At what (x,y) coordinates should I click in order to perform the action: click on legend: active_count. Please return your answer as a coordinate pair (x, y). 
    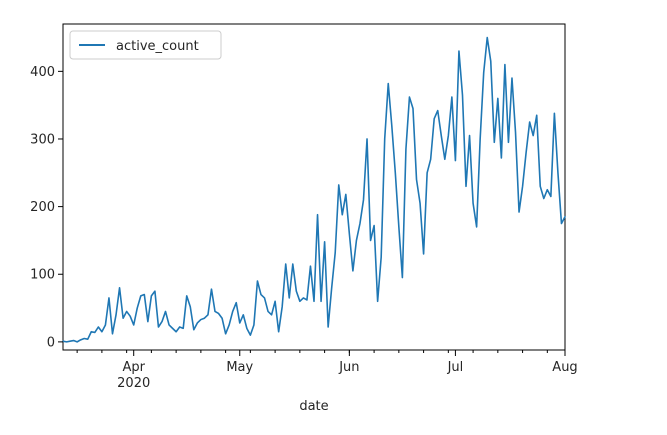
    Looking at the image, I should click on (145, 45).